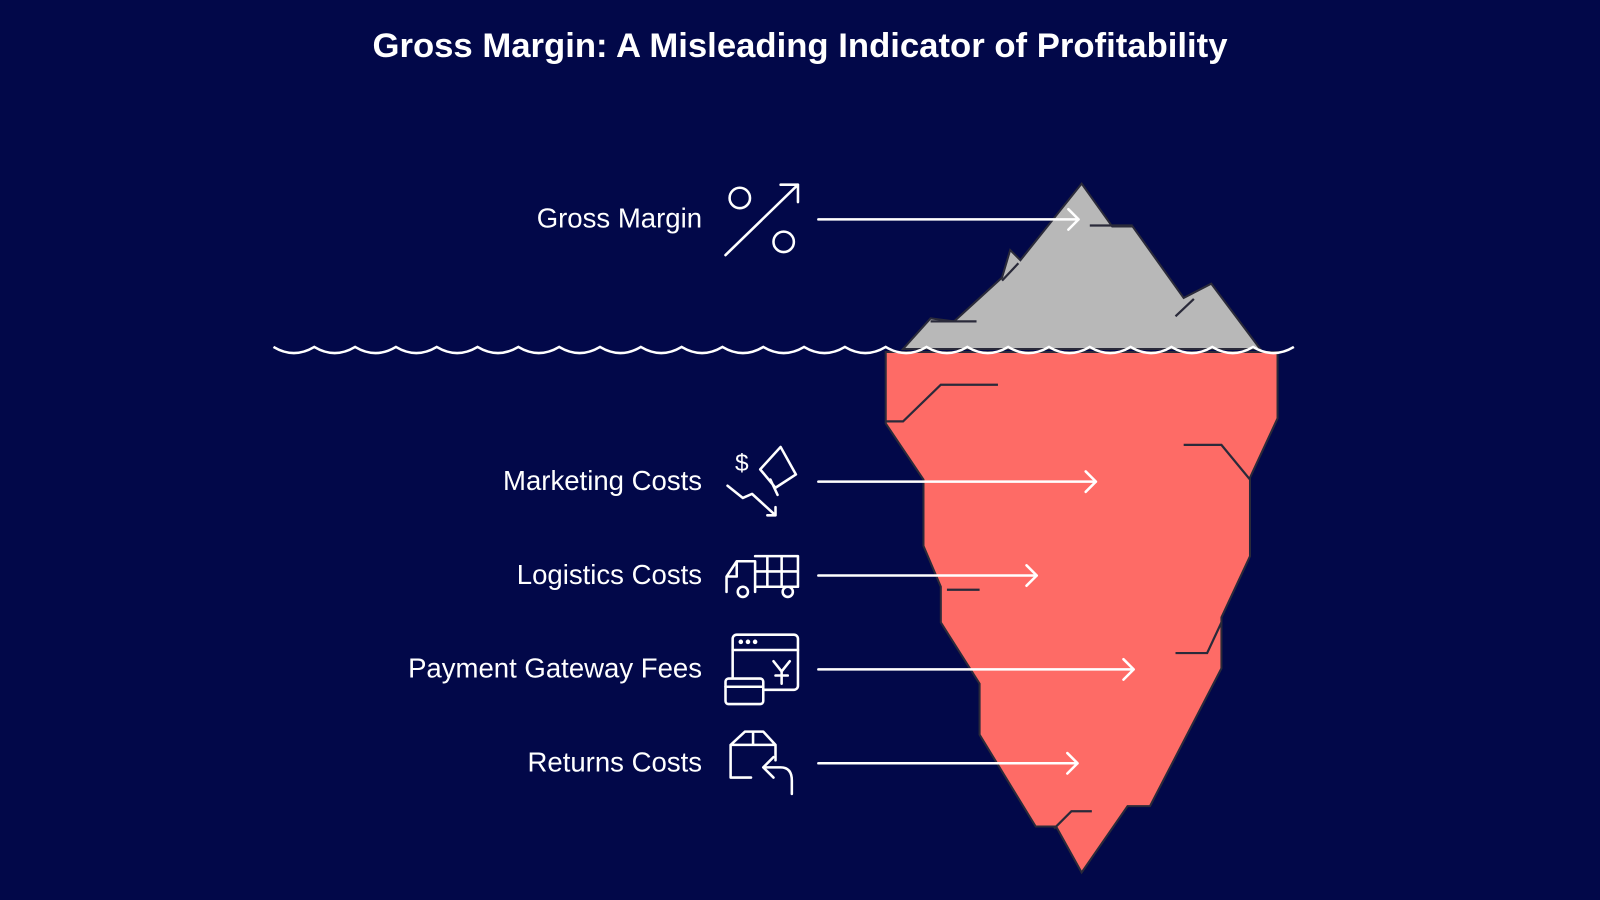 This screenshot has width=1600, height=900. Describe the element at coordinates (762, 576) in the screenshot. I see `logistics-icon` at that location.